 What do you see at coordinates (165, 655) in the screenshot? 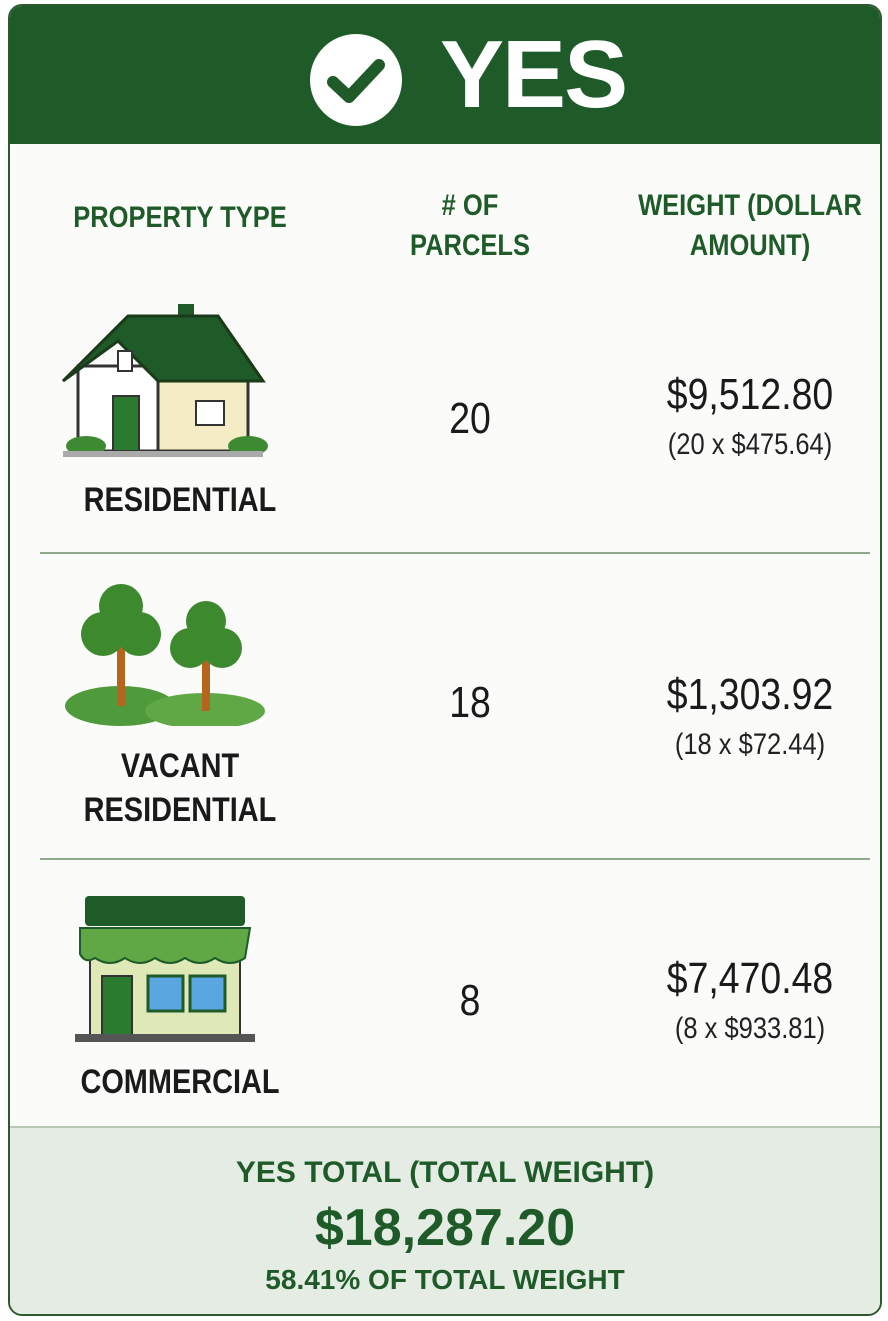
I see `trees-icon` at bounding box center [165, 655].